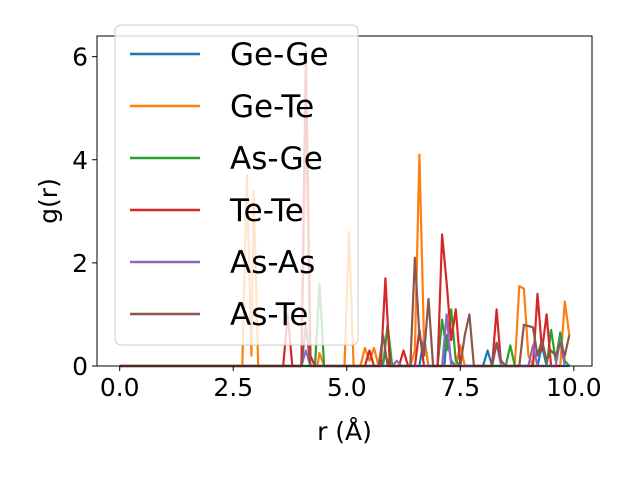  I want to click on legend-label: As-Te, so click(269, 315).